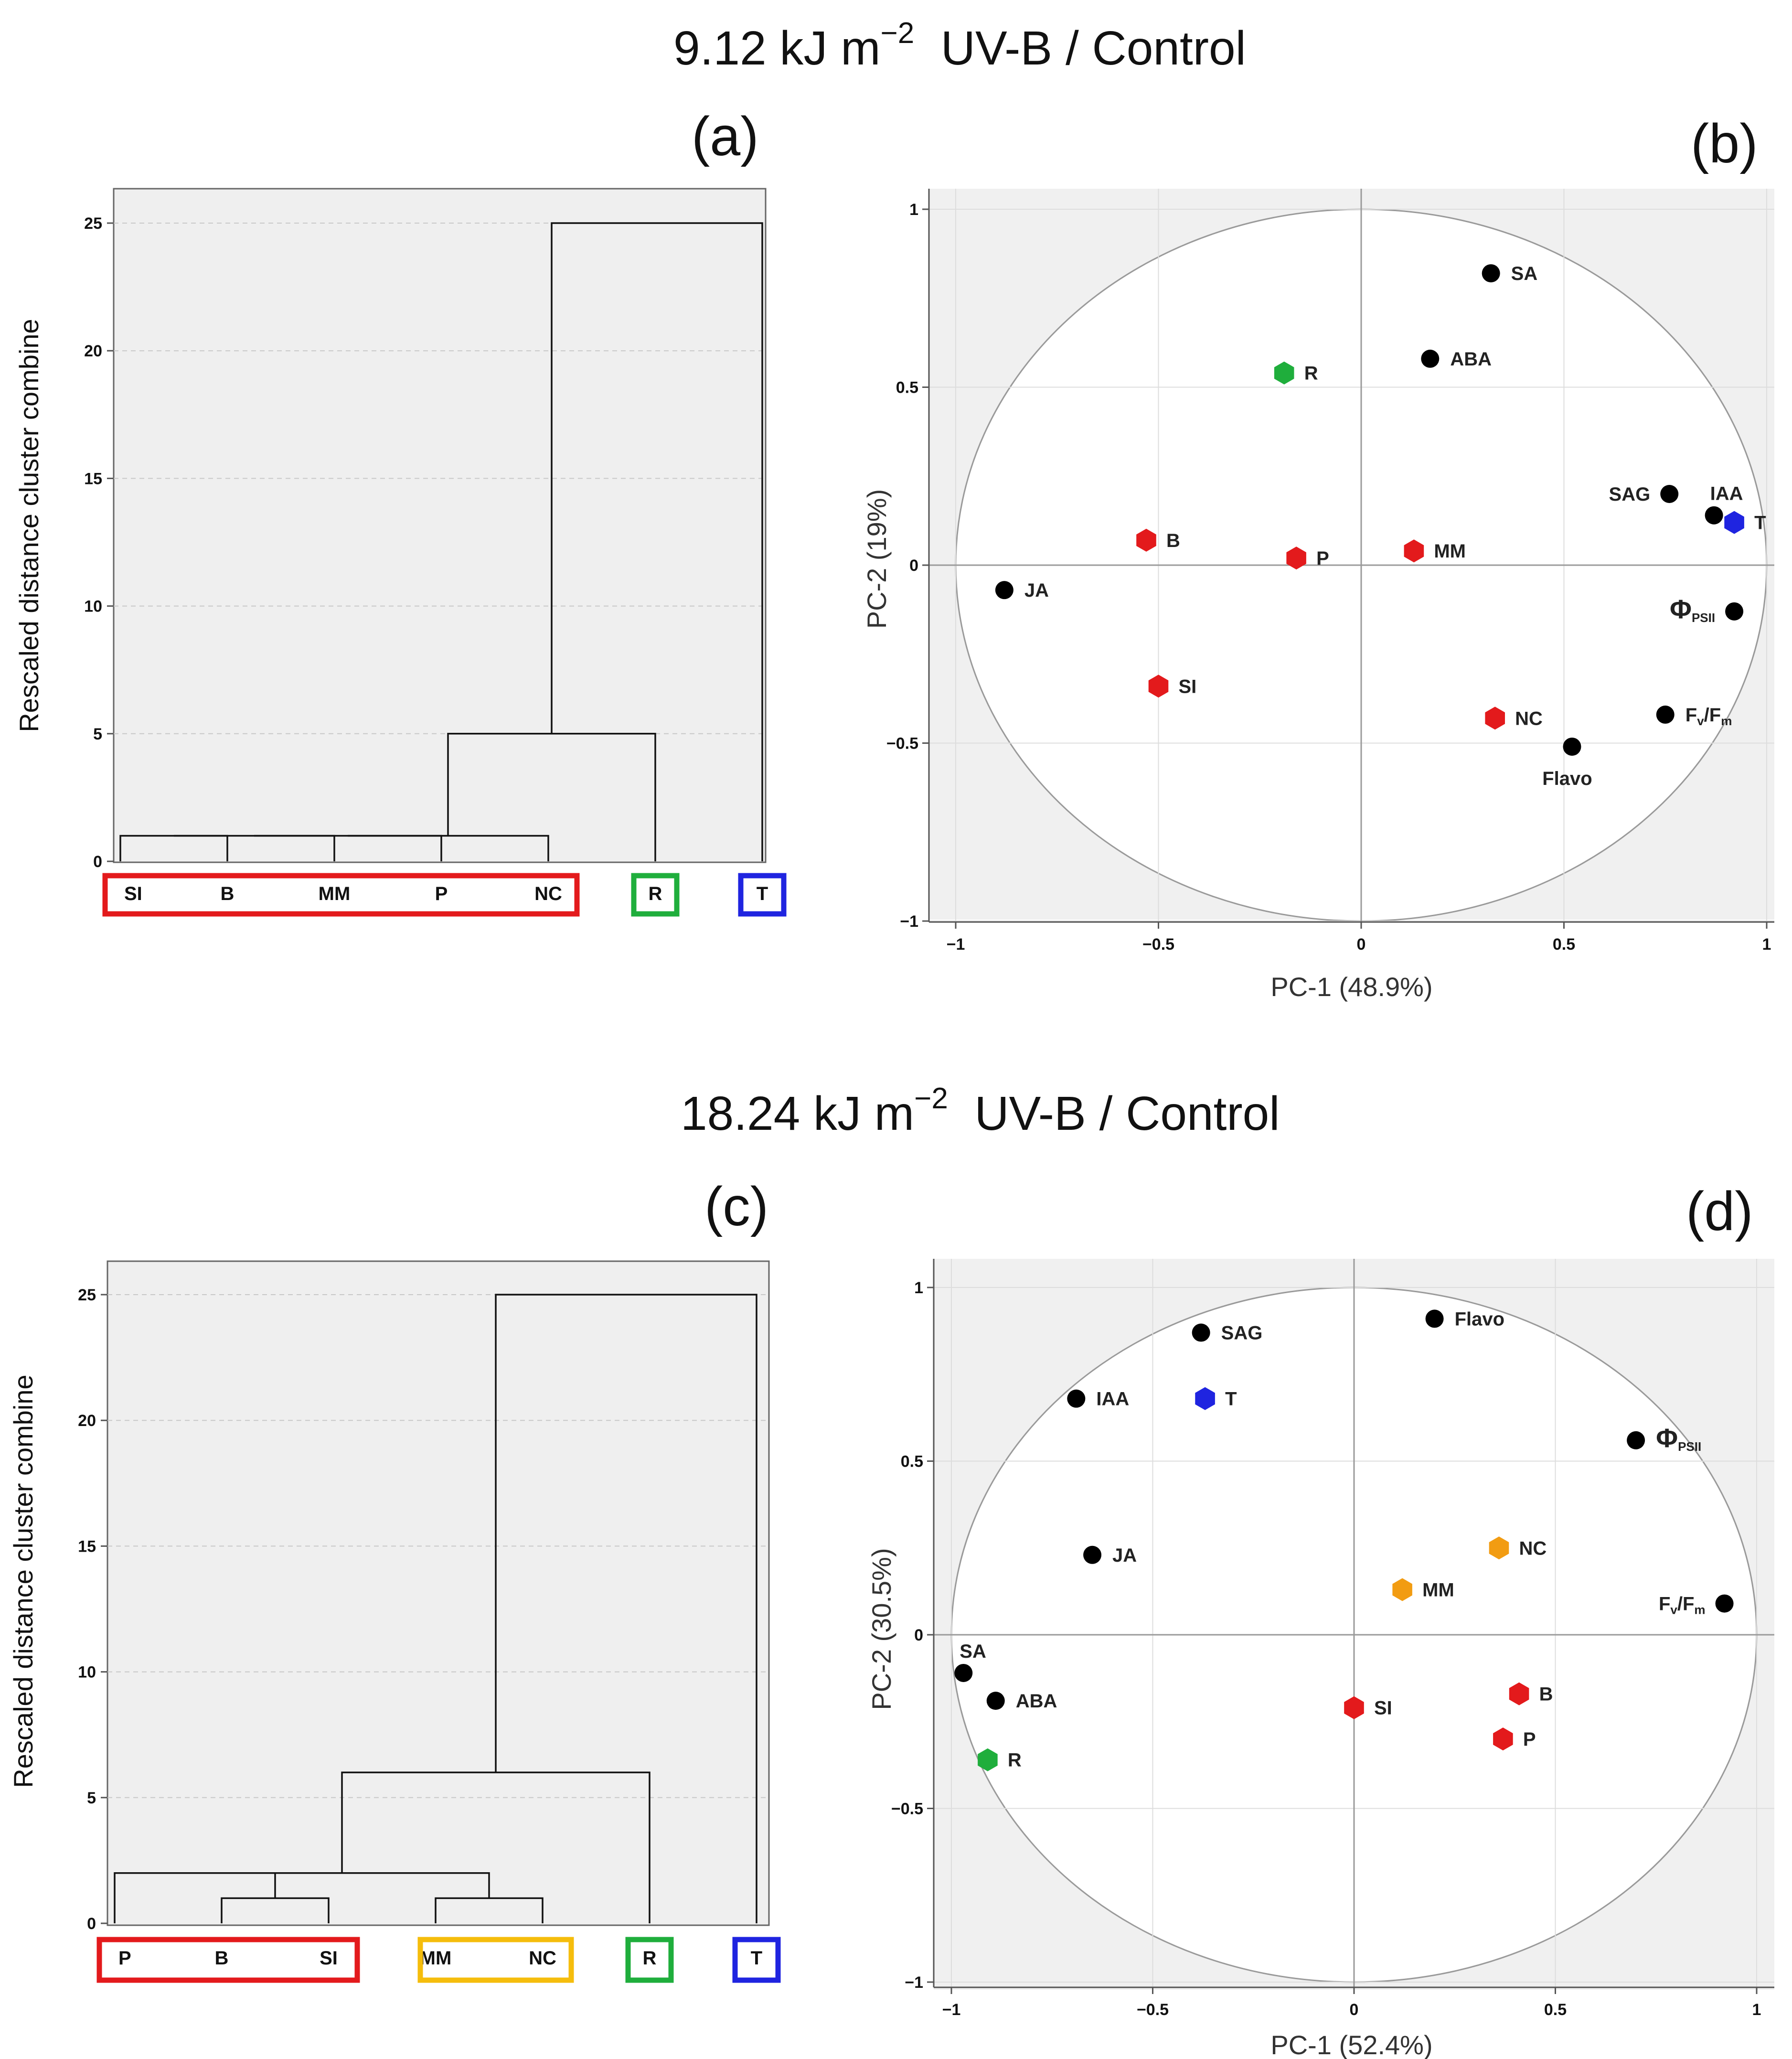 This screenshot has width=1792, height=2059. I want to click on leaf-labels: SI B MM P NC R T, so click(446, 893).